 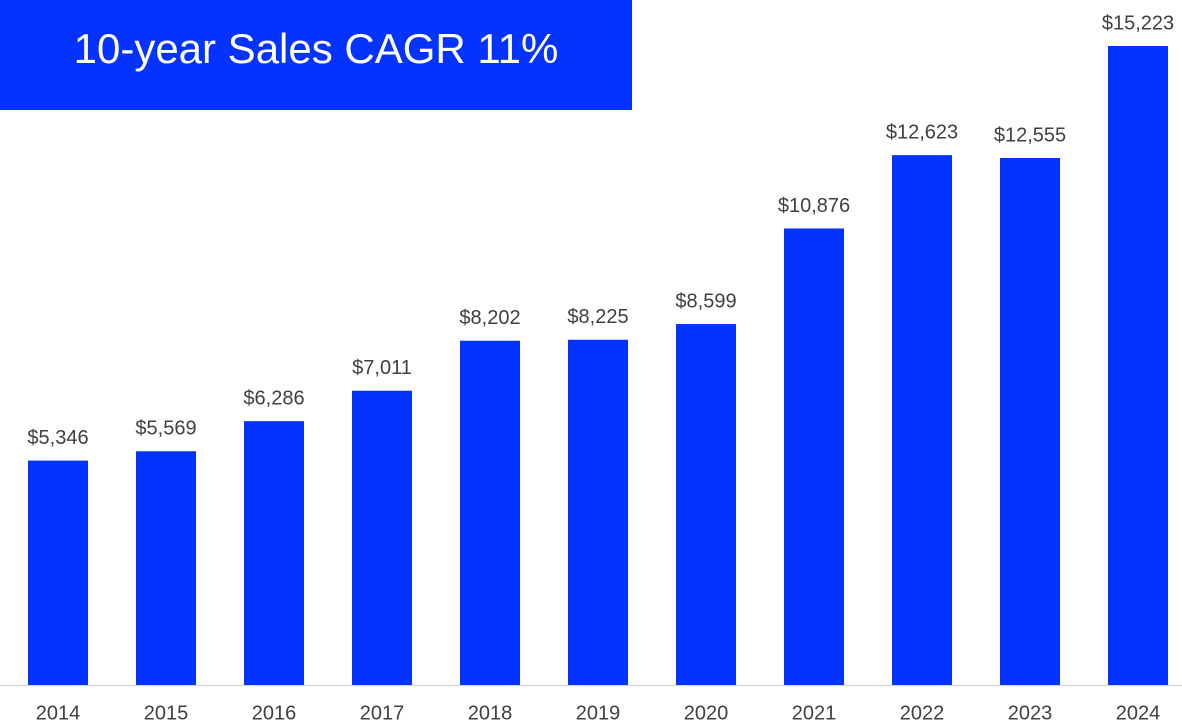 I want to click on value-label: $8,225, so click(x=597, y=317).